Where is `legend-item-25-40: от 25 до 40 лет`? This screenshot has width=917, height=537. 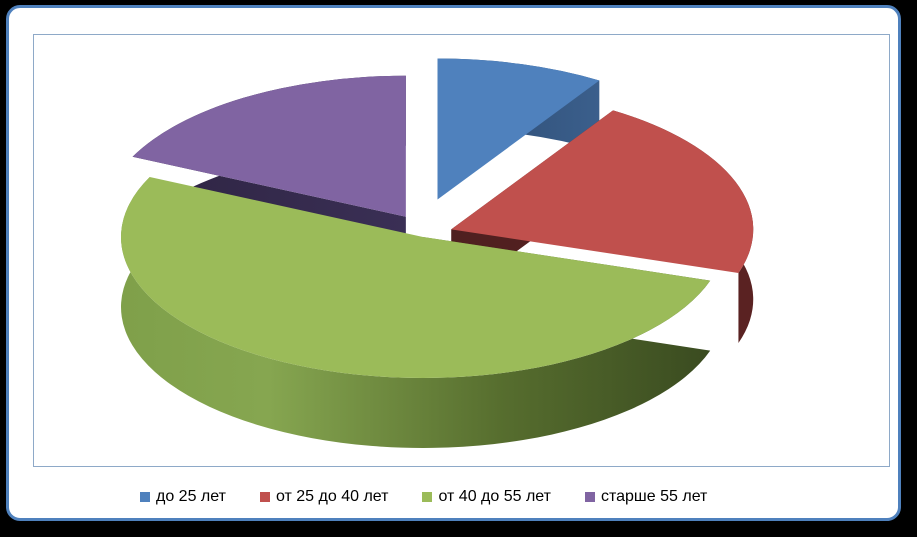 legend-item-25-40: от 25 до 40 лет is located at coordinates (324, 497).